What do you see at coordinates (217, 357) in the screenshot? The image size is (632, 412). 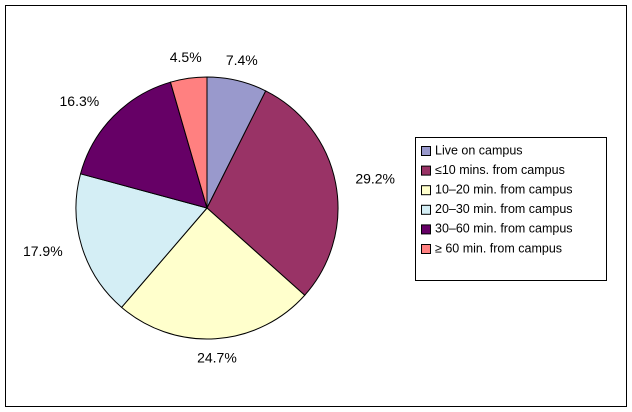 I see `data-label: 24.7%` at bounding box center [217, 357].